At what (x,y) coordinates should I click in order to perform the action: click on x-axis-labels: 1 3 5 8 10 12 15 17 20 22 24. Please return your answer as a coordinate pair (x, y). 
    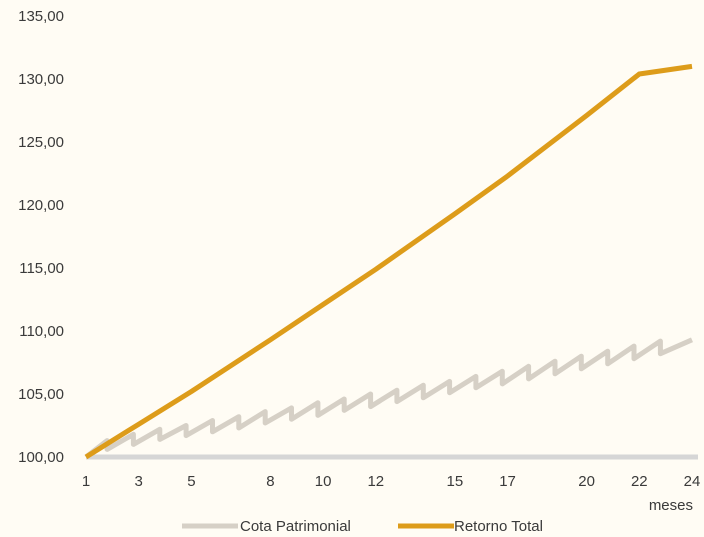
    Looking at the image, I should click on (391, 481).